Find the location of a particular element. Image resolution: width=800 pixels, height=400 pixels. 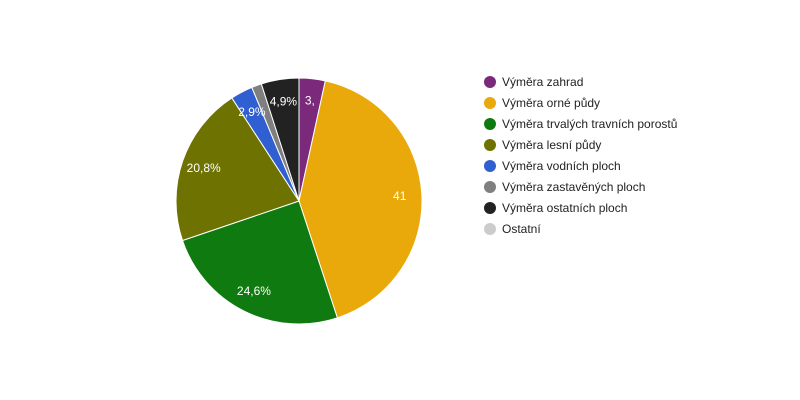

legend-label-3: Výměra lesní půdy is located at coordinates (551, 145).